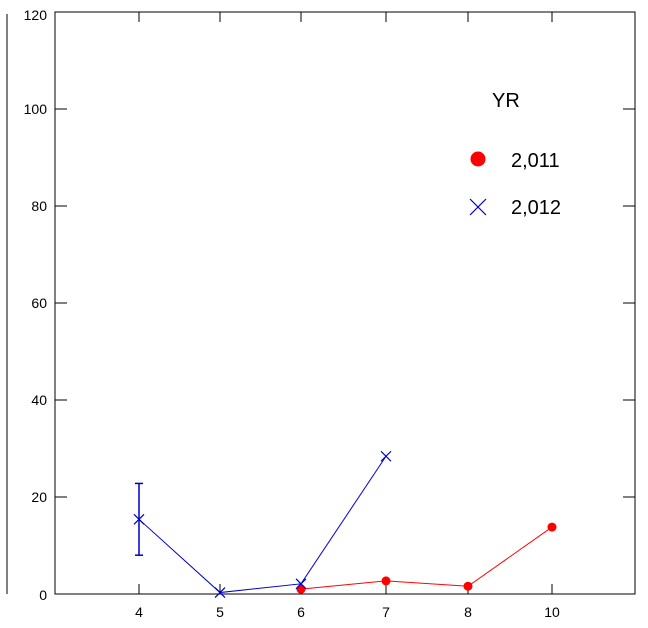 The width and height of the screenshot is (648, 628). I want to click on y-tick-label: 100, so click(36, 109).